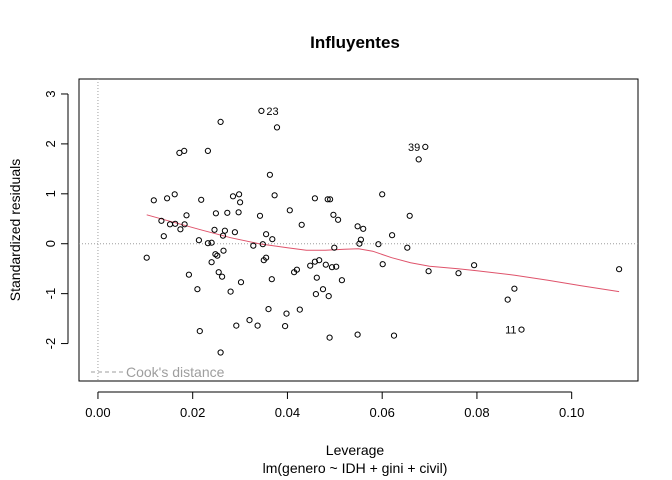 The width and height of the screenshot is (672, 480). Describe the element at coordinates (355, 468) in the screenshot. I see `x-axis-sublabel: lm(genero ~ IDH + gini + civil)` at that location.